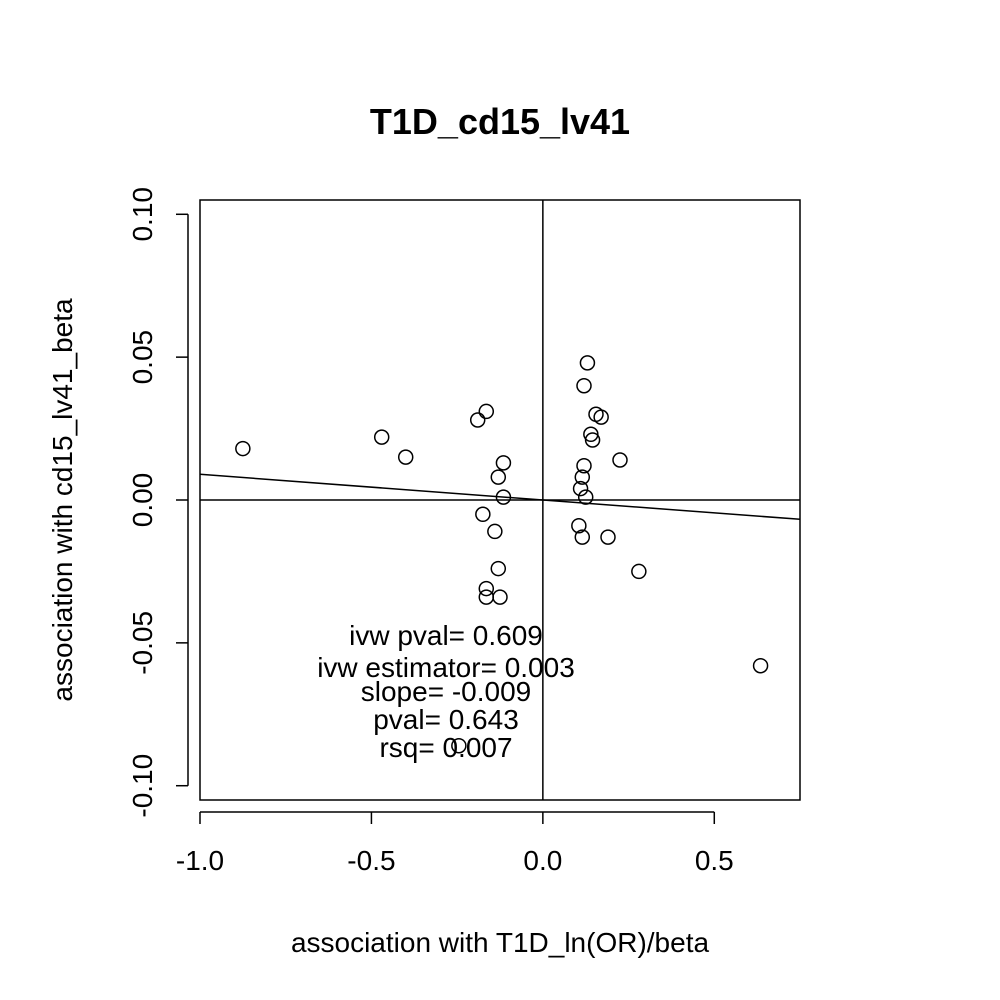  Describe the element at coordinates (500, 121) in the screenshot. I see `chart-title: T1D_cd15_lv41` at that location.